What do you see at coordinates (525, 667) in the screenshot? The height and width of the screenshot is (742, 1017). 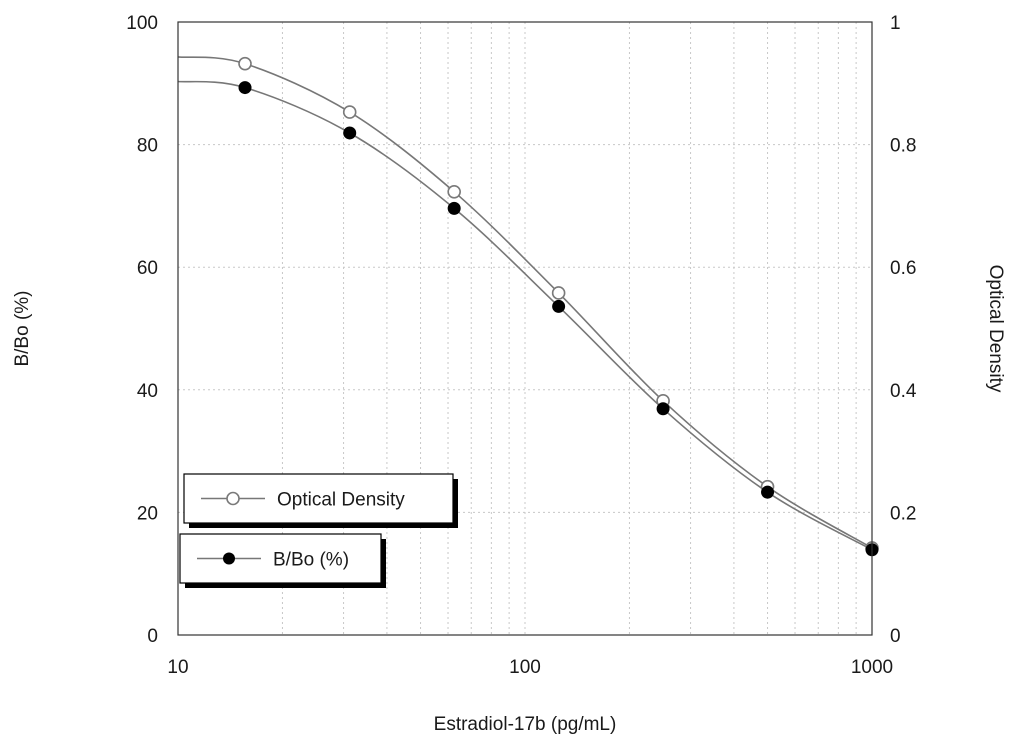 I see `x-tick-label: 100` at bounding box center [525, 667].